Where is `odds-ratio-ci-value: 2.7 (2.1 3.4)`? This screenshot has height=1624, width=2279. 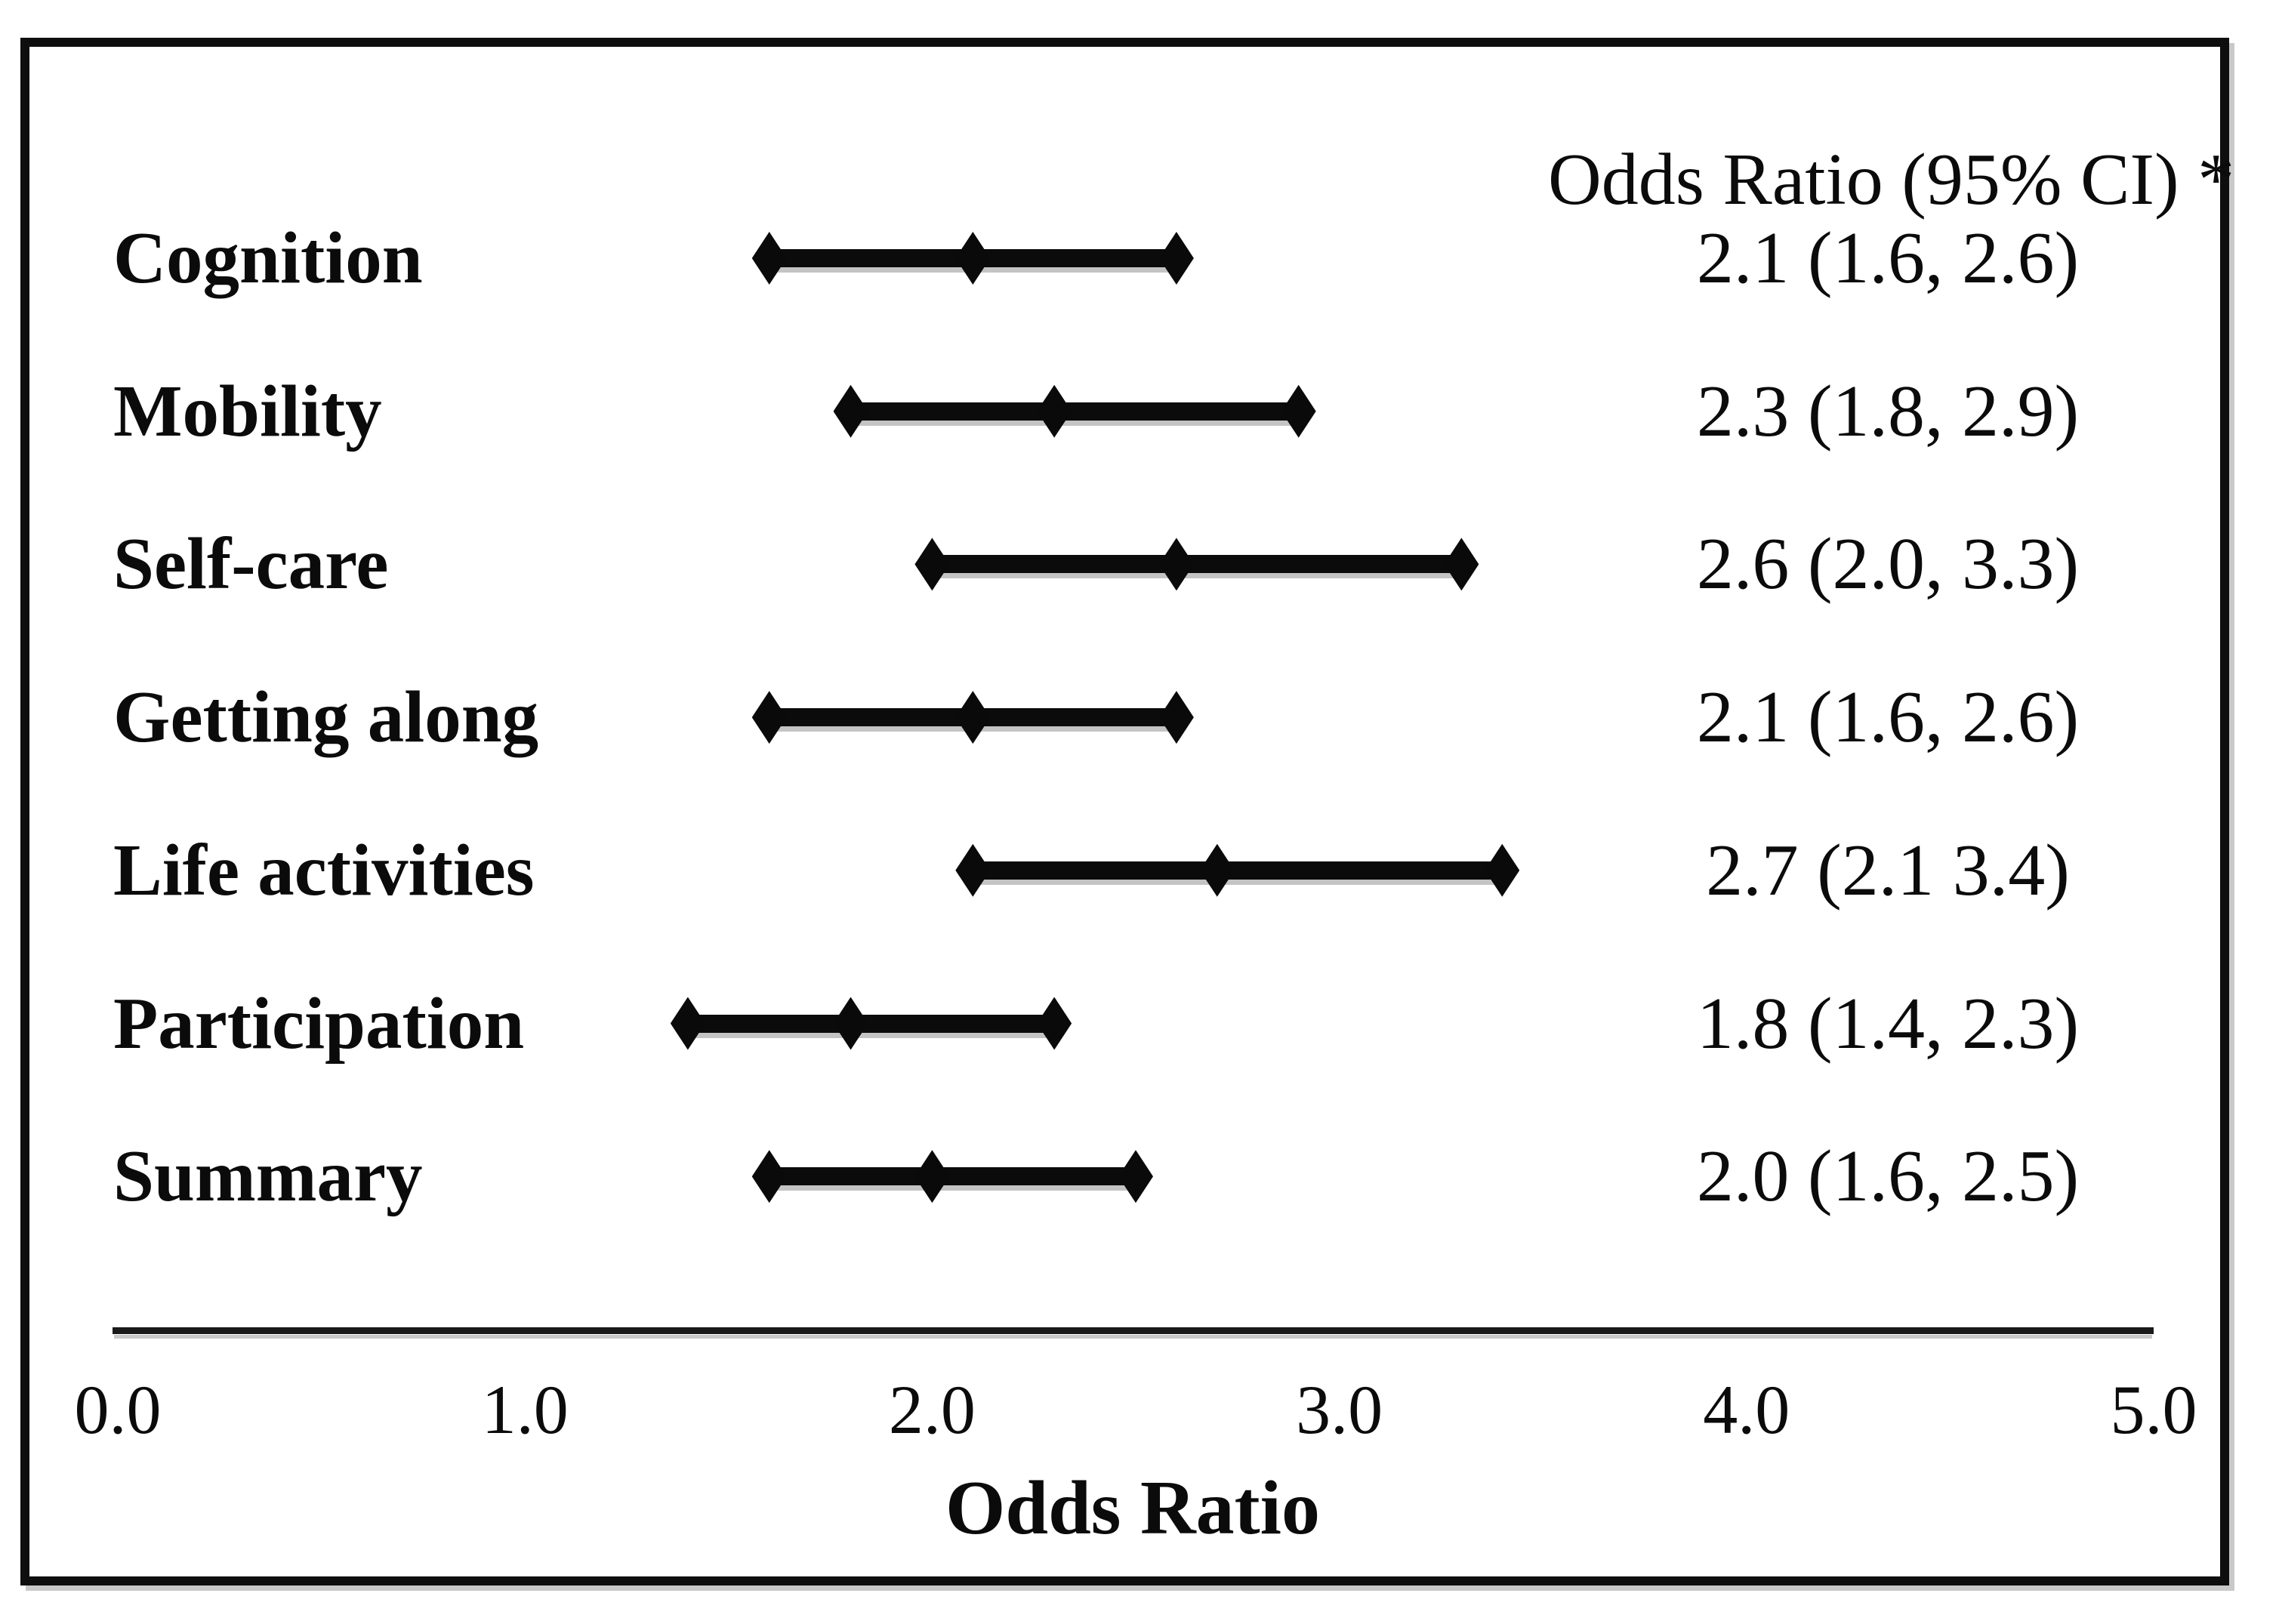
odds-ratio-ci-value: 2.7 (2.1 3.4) is located at coordinates (1888, 870).